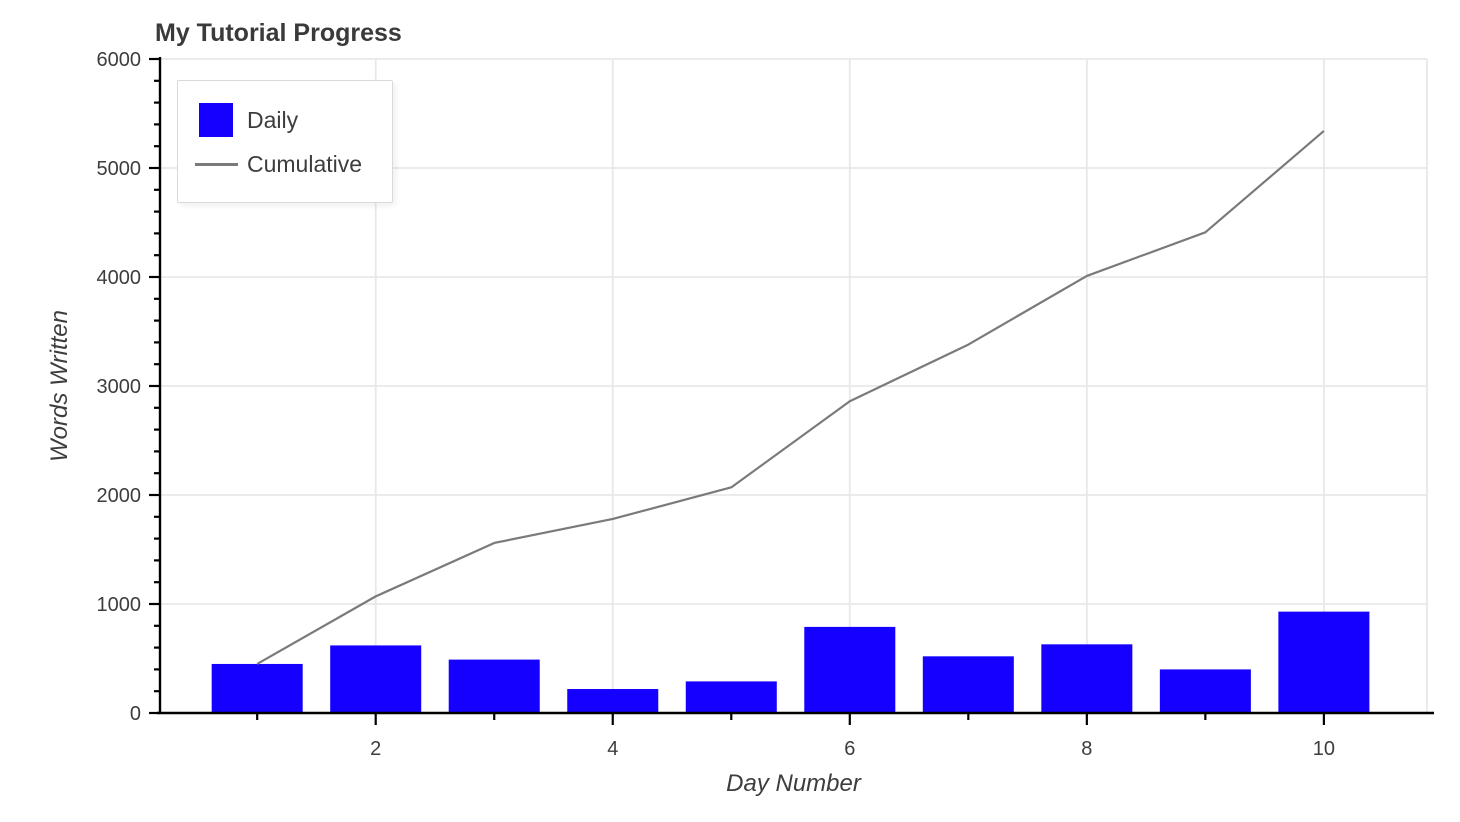  What do you see at coordinates (119, 605) in the screenshot?
I see `y-tick-label: 1000` at bounding box center [119, 605].